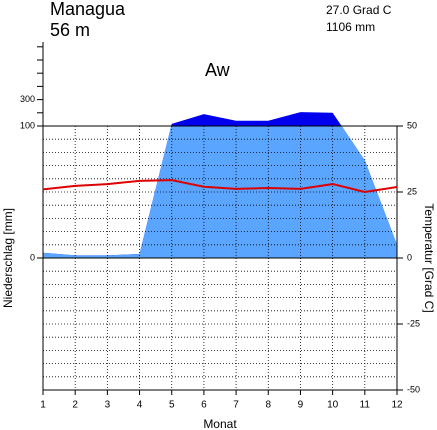 This screenshot has height=430, width=437. Describe the element at coordinates (429, 257) in the screenshot. I see `y2-axis-label: Temperatur [Grad C]` at that location.